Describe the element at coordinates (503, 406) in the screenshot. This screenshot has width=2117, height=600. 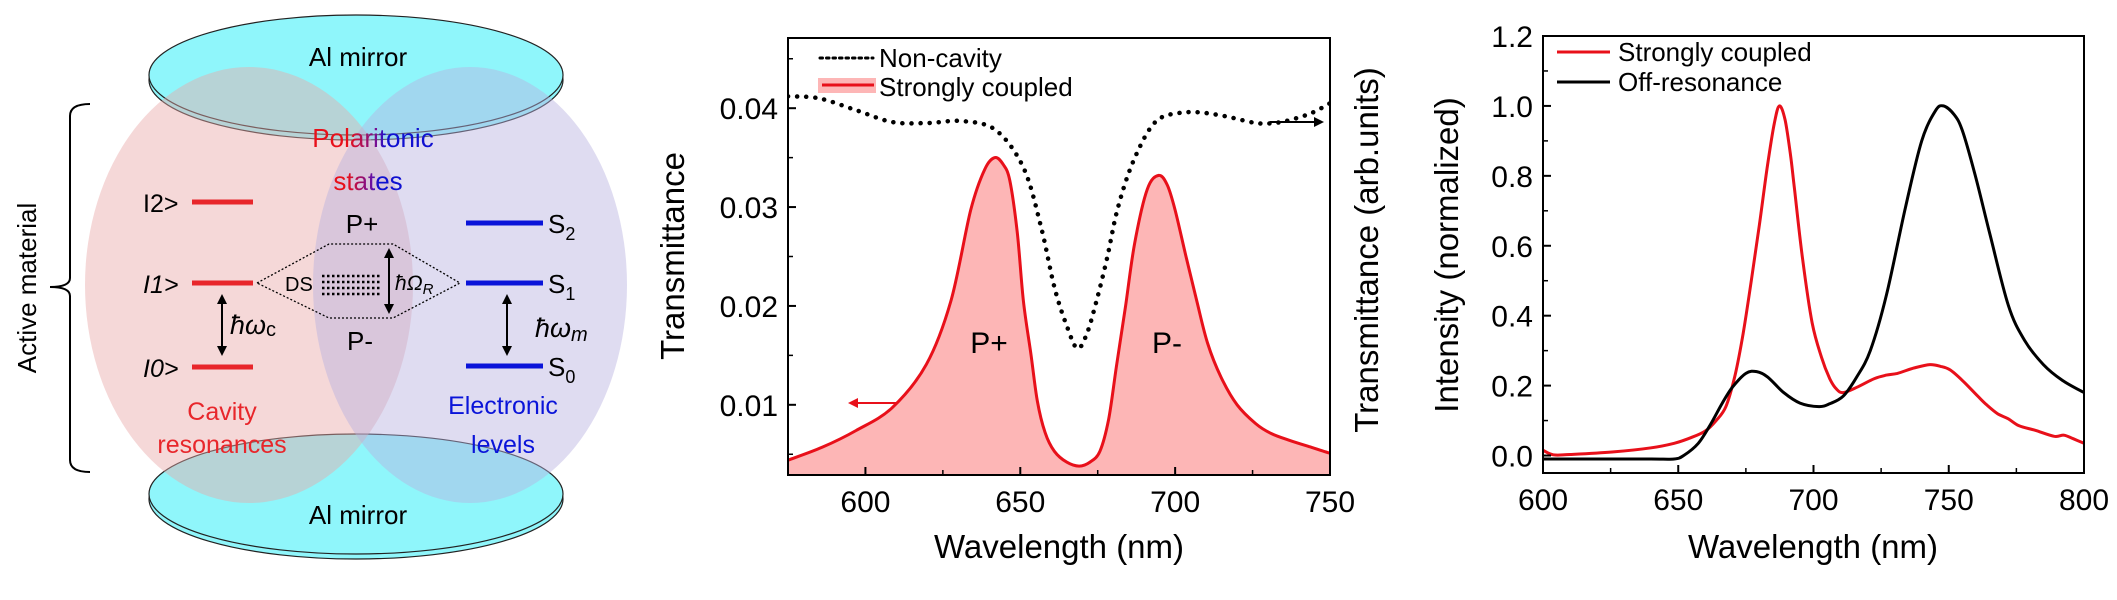
I see `electronic-label-line1: Electronic` at that location.